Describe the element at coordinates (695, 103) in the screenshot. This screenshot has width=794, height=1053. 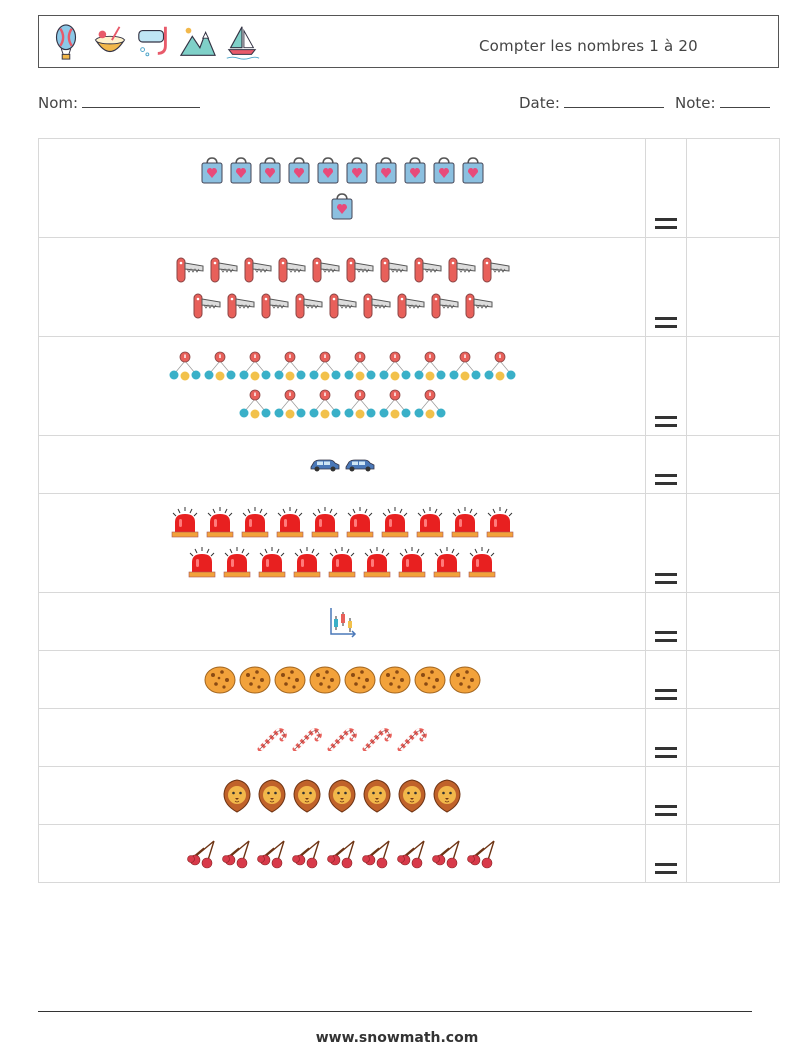
I see `note-label: Note:` at that location.